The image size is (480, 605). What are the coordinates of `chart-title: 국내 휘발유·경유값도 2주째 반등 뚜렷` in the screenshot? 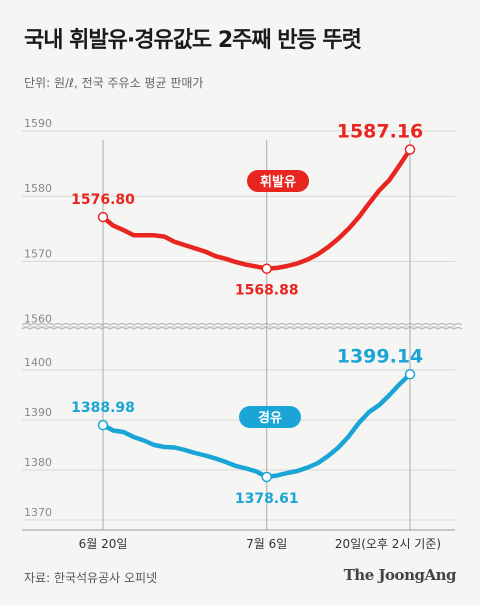 It's located at (193, 40).